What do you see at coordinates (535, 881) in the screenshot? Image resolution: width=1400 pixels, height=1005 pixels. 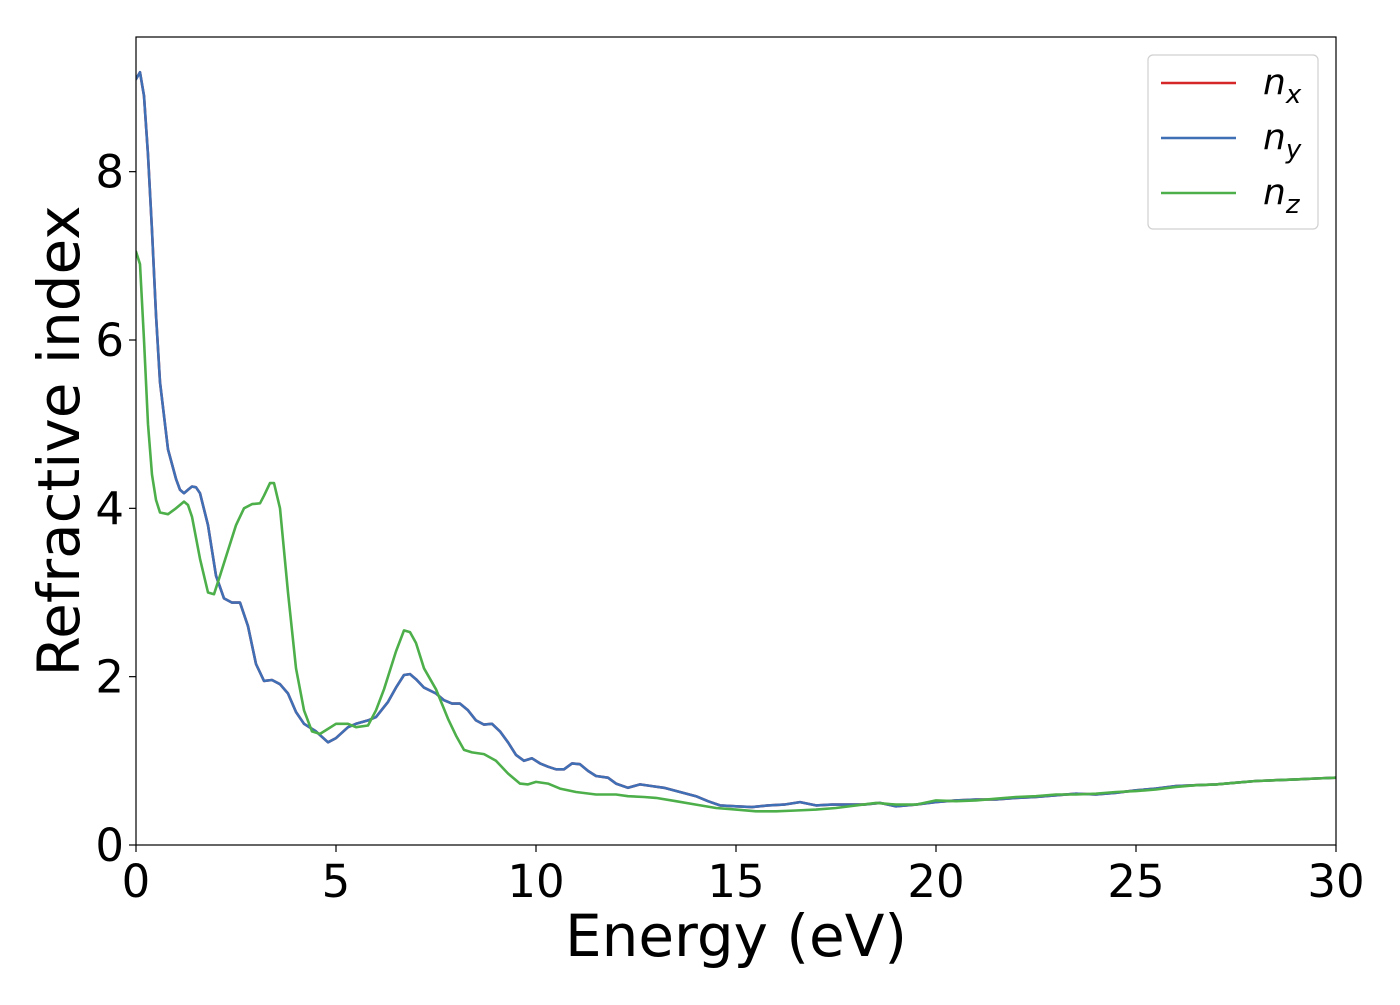 I see `x-tick-label: 10` at bounding box center [535, 881].